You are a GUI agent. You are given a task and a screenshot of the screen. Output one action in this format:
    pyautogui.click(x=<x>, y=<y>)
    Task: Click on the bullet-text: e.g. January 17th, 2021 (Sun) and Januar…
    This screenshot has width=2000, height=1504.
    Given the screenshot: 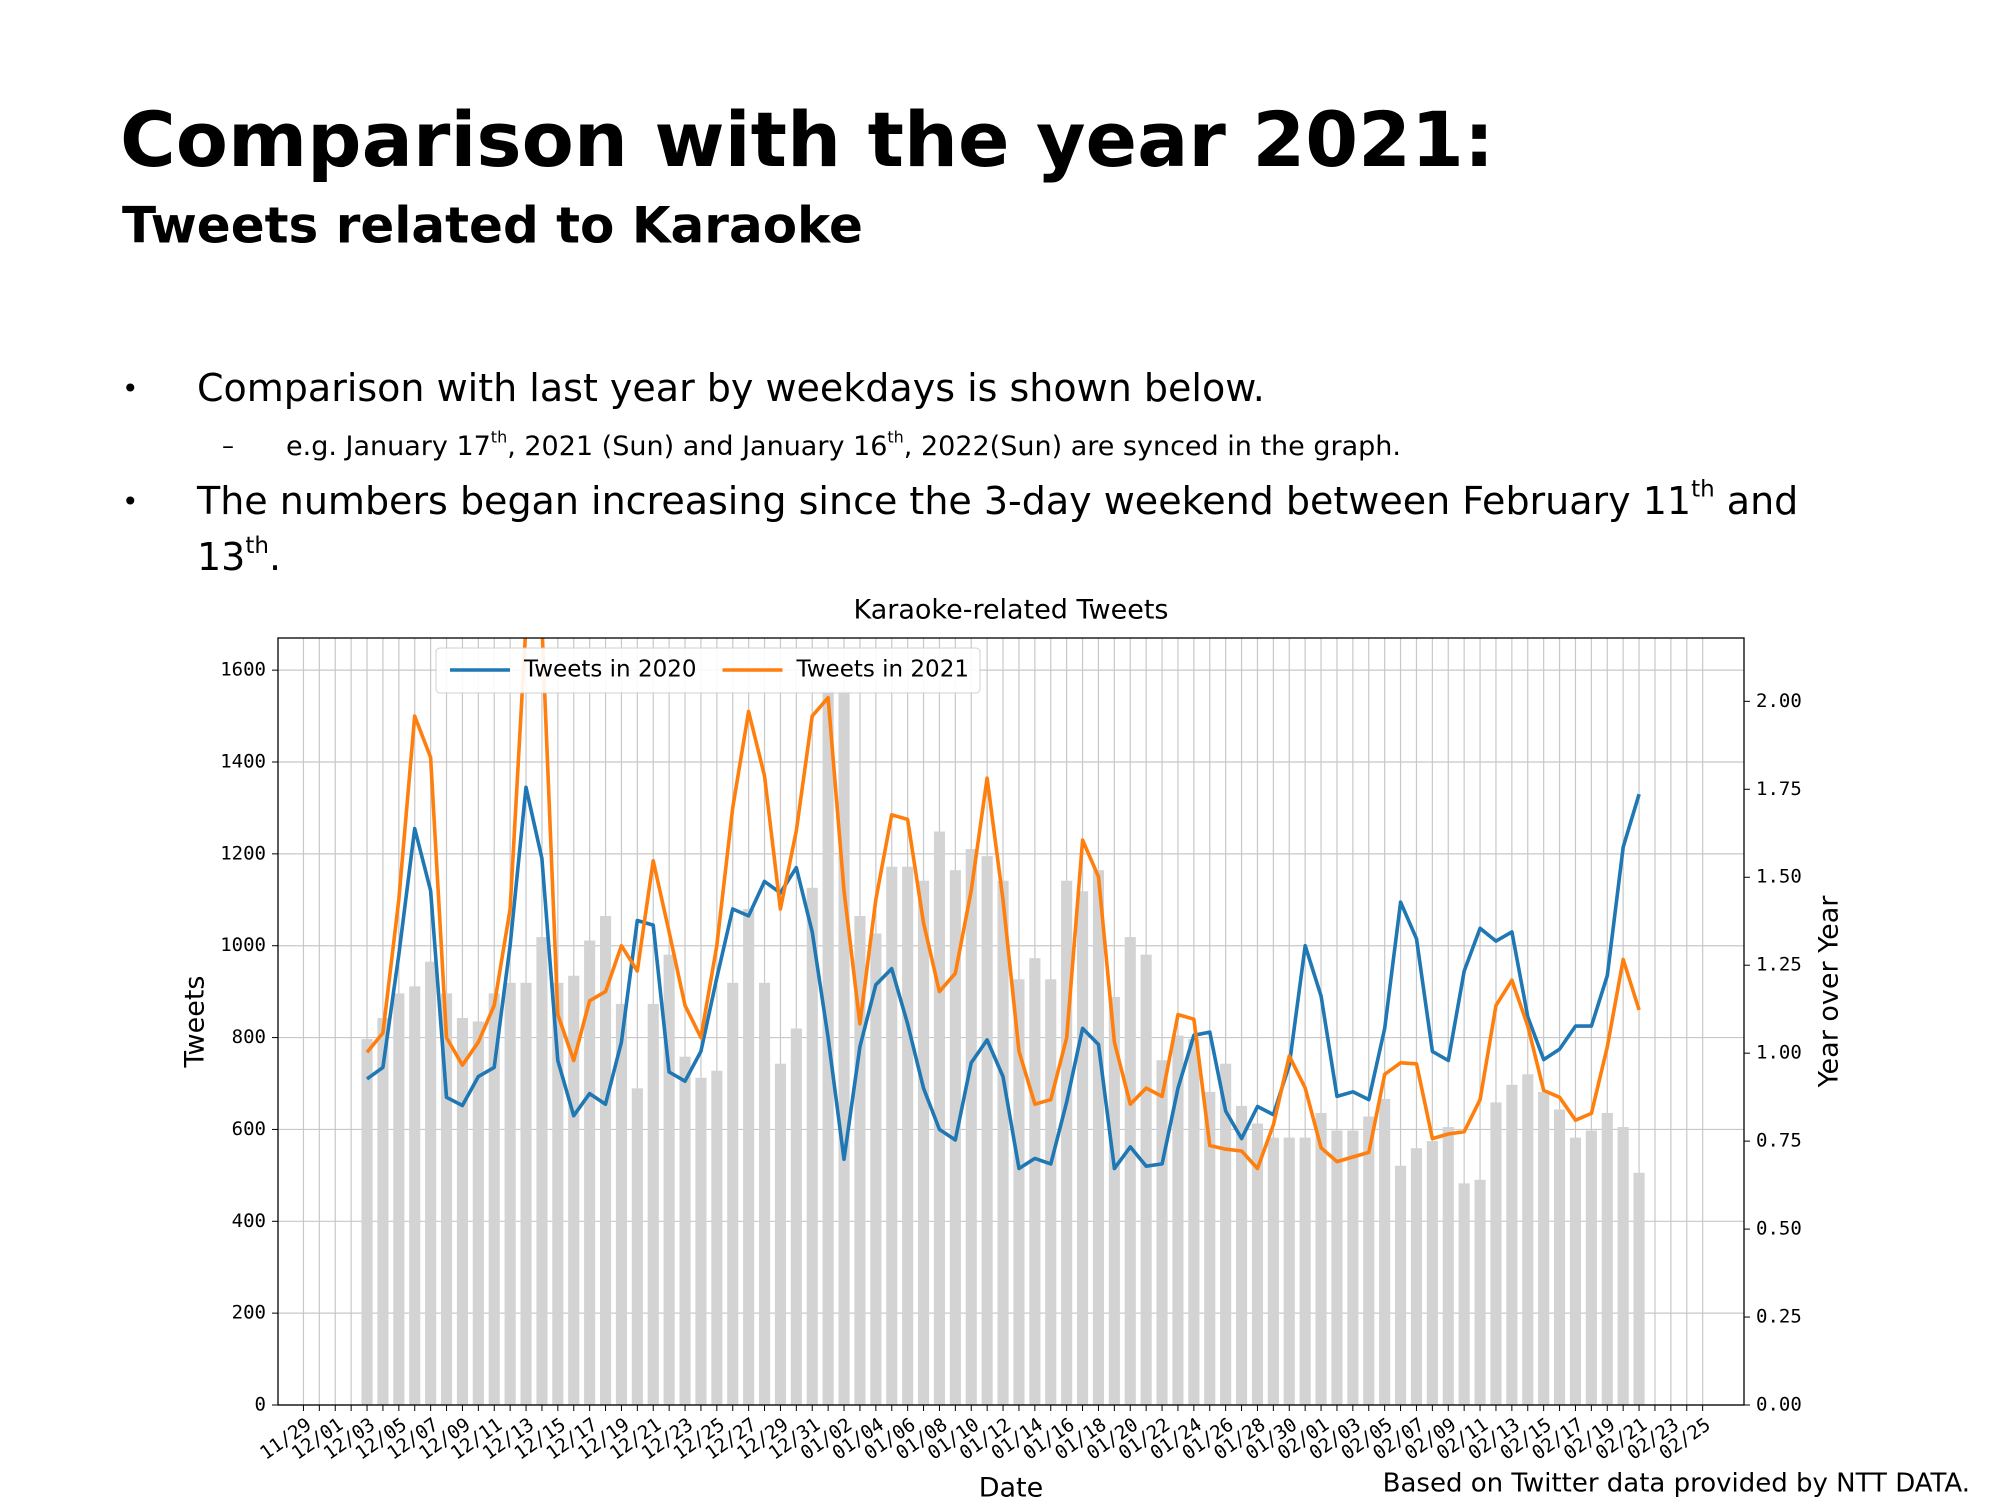 What is the action you would take?
    pyautogui.click(x=843, y=444)
    